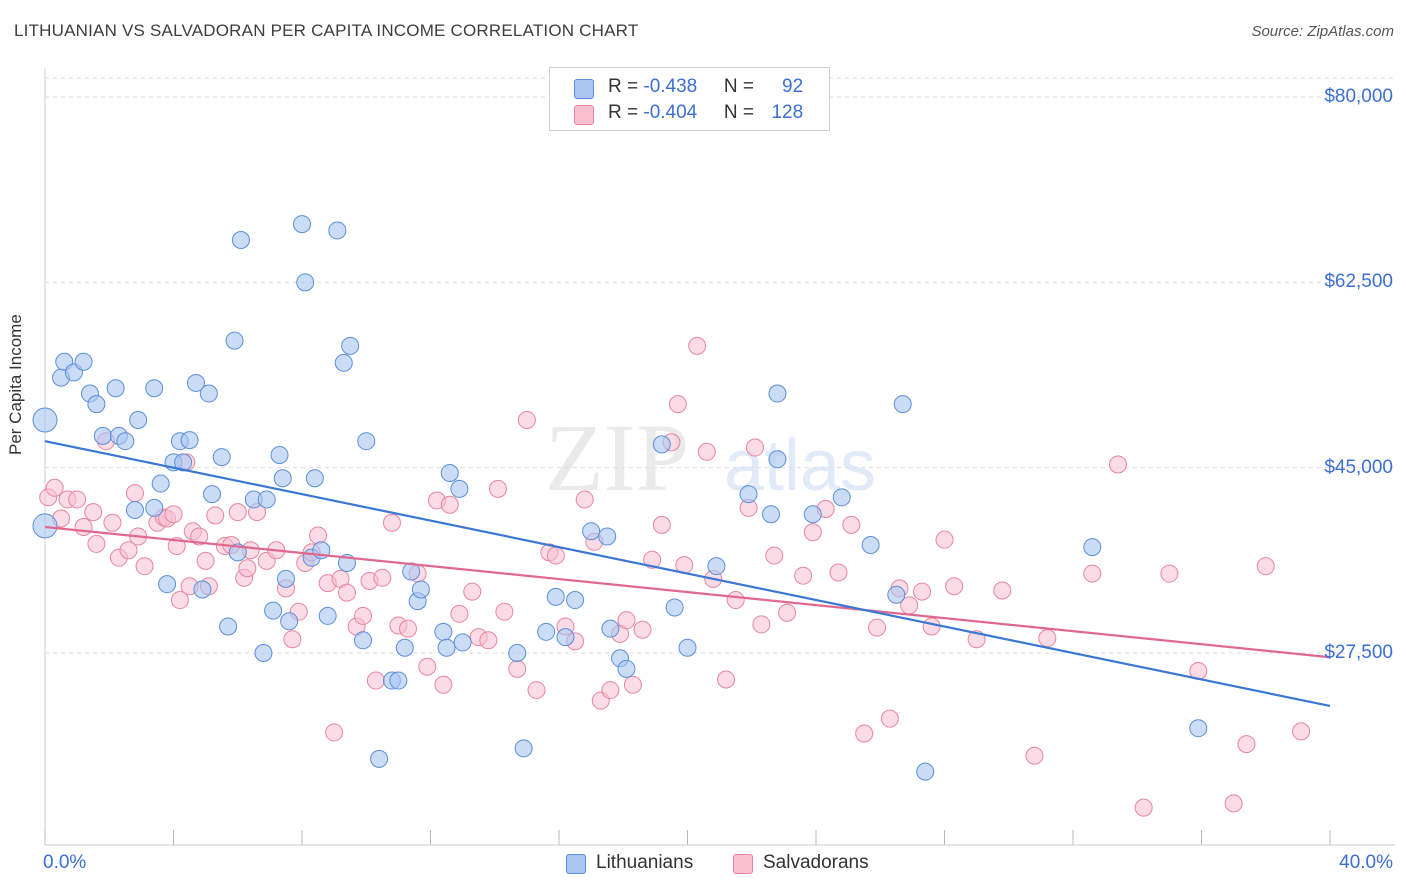 This screenshot has height=892, width=1406. Describe the element at coordinates (584, 89) in the screenshot. I see `lithuanians-swatch` at that location.